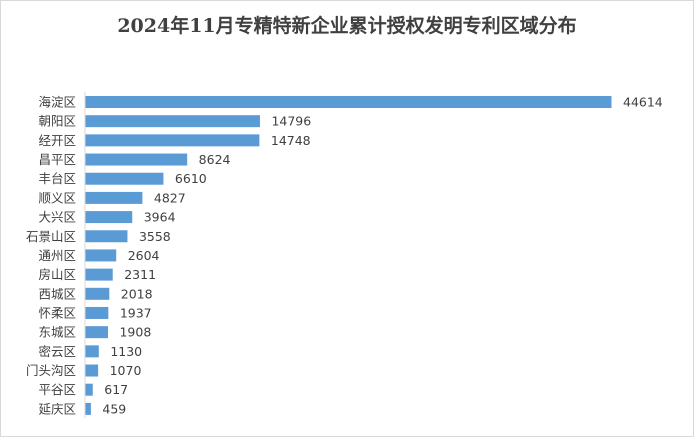 This screenshot has height=437, width=694. Describe the element at coordinates (57, 178) in the screenshot. I see `category-label: 丰台区` at that location.